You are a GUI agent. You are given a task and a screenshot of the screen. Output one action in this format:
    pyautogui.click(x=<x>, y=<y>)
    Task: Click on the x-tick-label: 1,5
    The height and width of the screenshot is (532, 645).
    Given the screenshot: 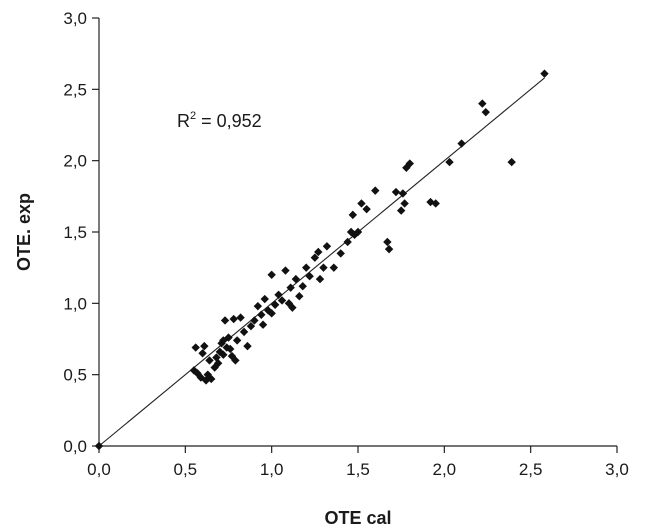 What is the action you would take?
    pyautogui.click(x=358, y=469)
    